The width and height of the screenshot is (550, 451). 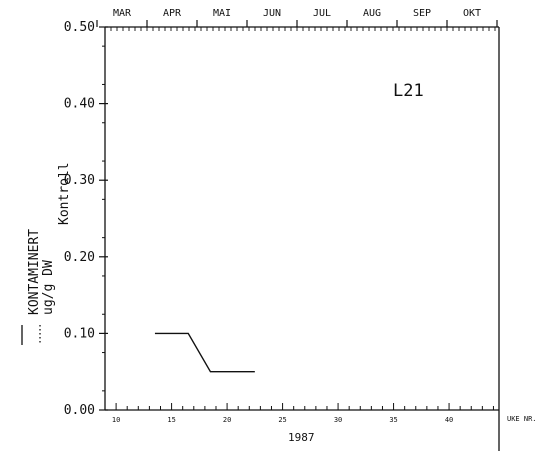 What do you see at coordinates (297, 13) in the screenshot?
I see `month-labels: MAR APR MAI JUN JUL AUG SEP OKT` at bounding box center [297, 13].